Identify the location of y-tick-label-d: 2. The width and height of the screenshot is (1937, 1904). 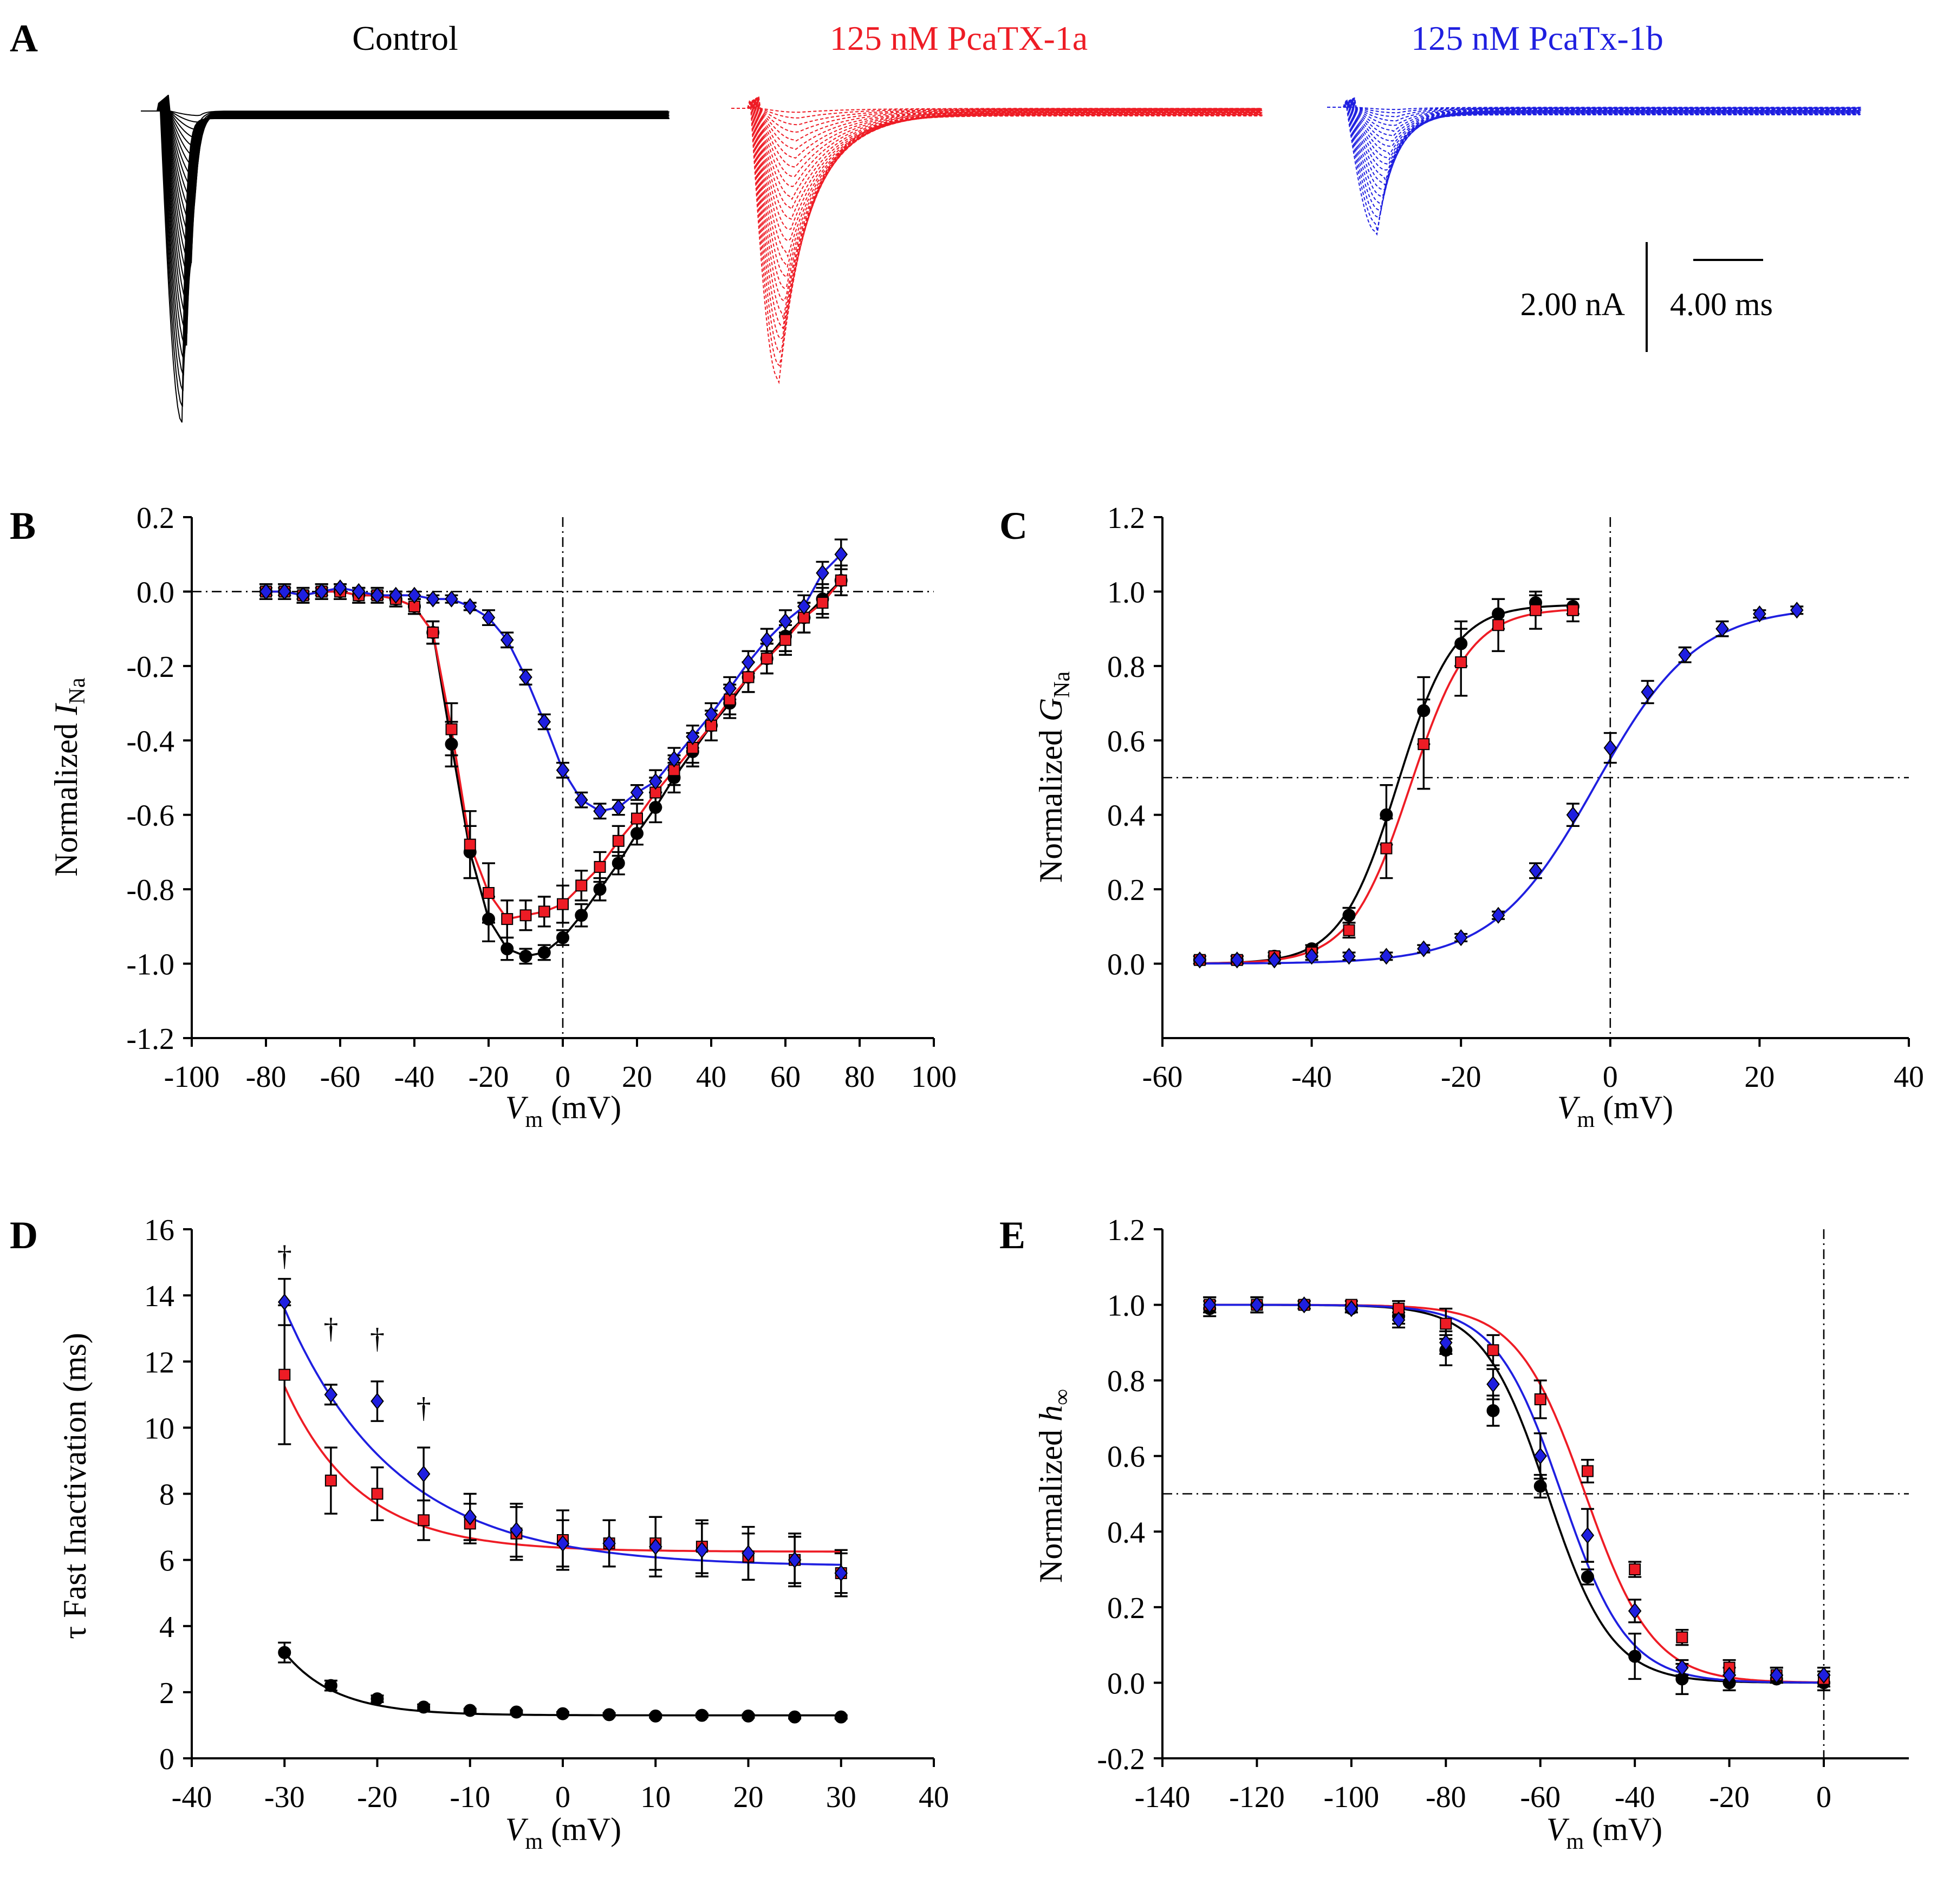
(166, 1693).